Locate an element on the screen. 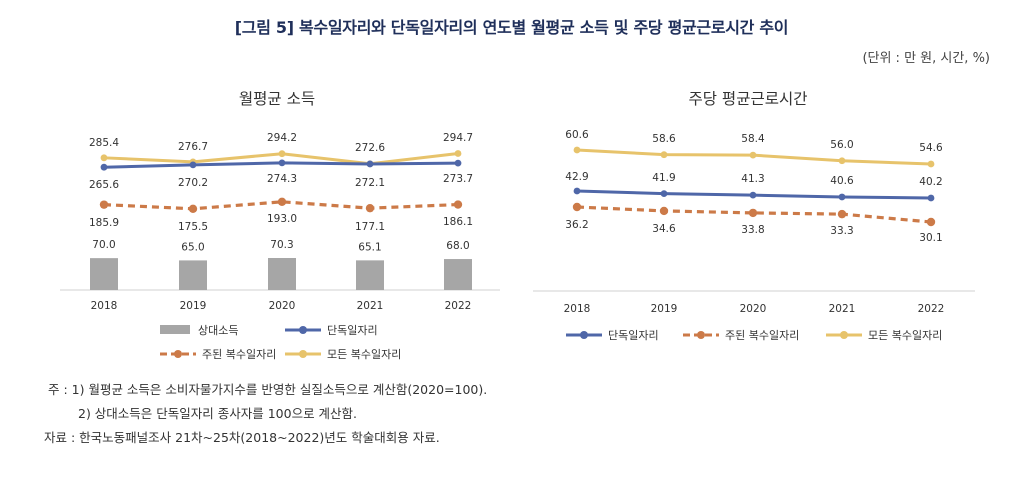  chart1-data-label: 274.3 is located at coordinates (282, 179).